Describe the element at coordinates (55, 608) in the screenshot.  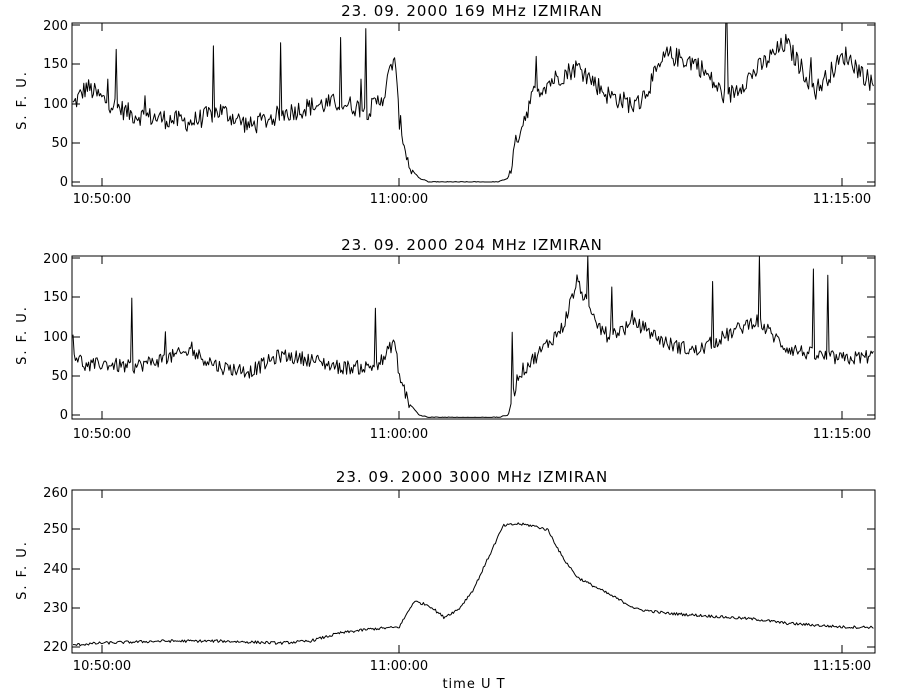
I see `y-tick-label: 230` at that location.